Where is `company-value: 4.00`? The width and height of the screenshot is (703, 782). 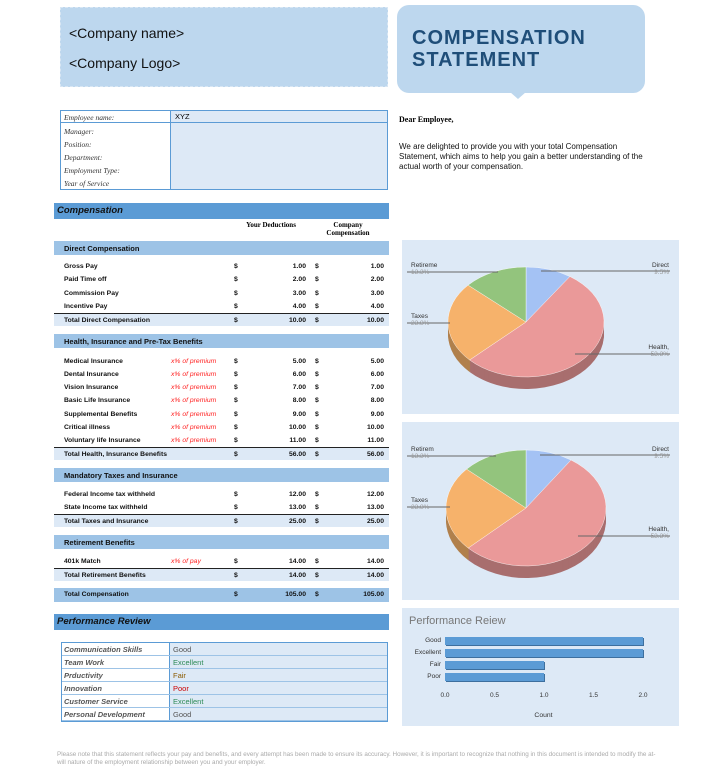
company-value: 4.00 is located at coordinates (377, 306).